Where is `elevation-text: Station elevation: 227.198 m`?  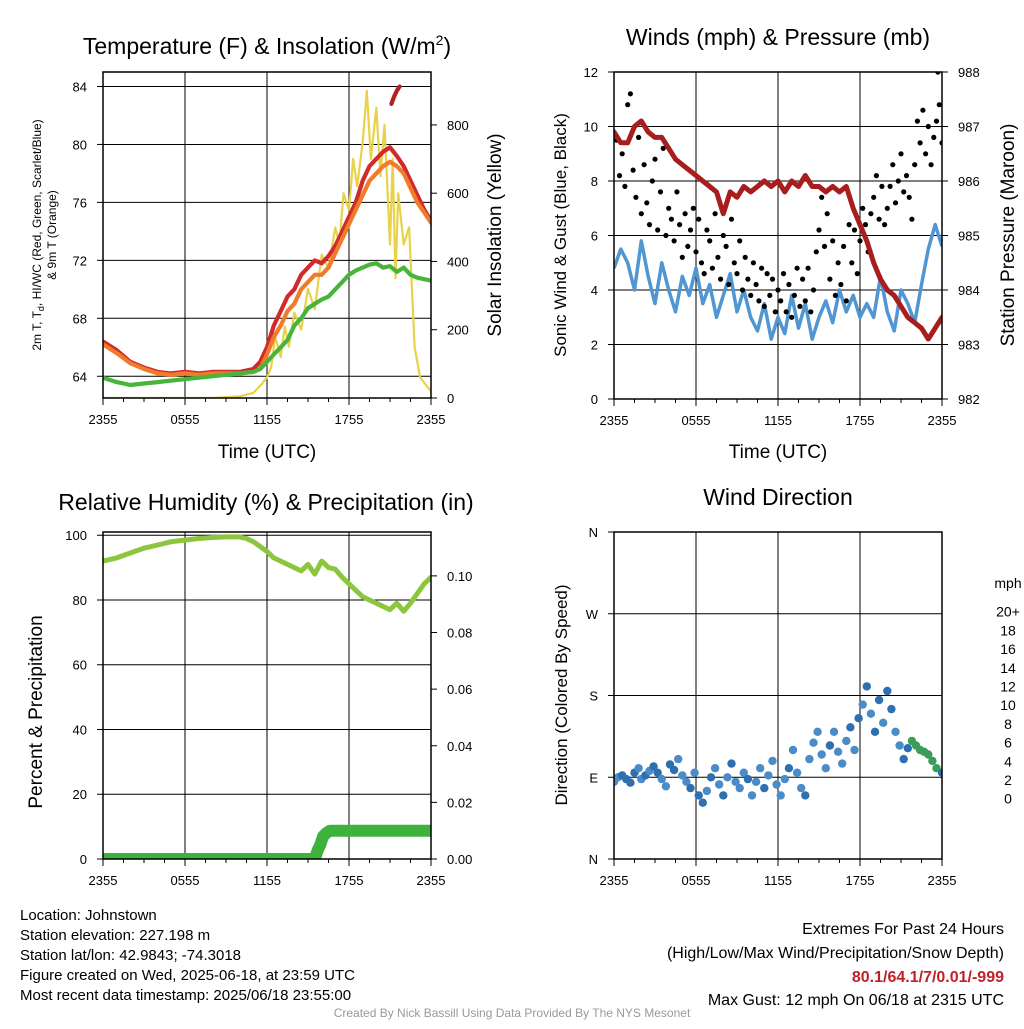
elevation-text: Station elevation: 227.198 m is located at coordinates (115, 935).